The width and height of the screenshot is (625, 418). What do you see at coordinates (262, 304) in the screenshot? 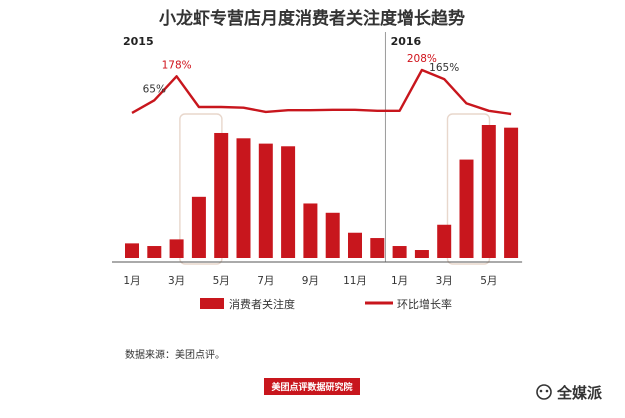
I see `legend-label-bars: 消费者关注度` at bounding box center [262, 304].